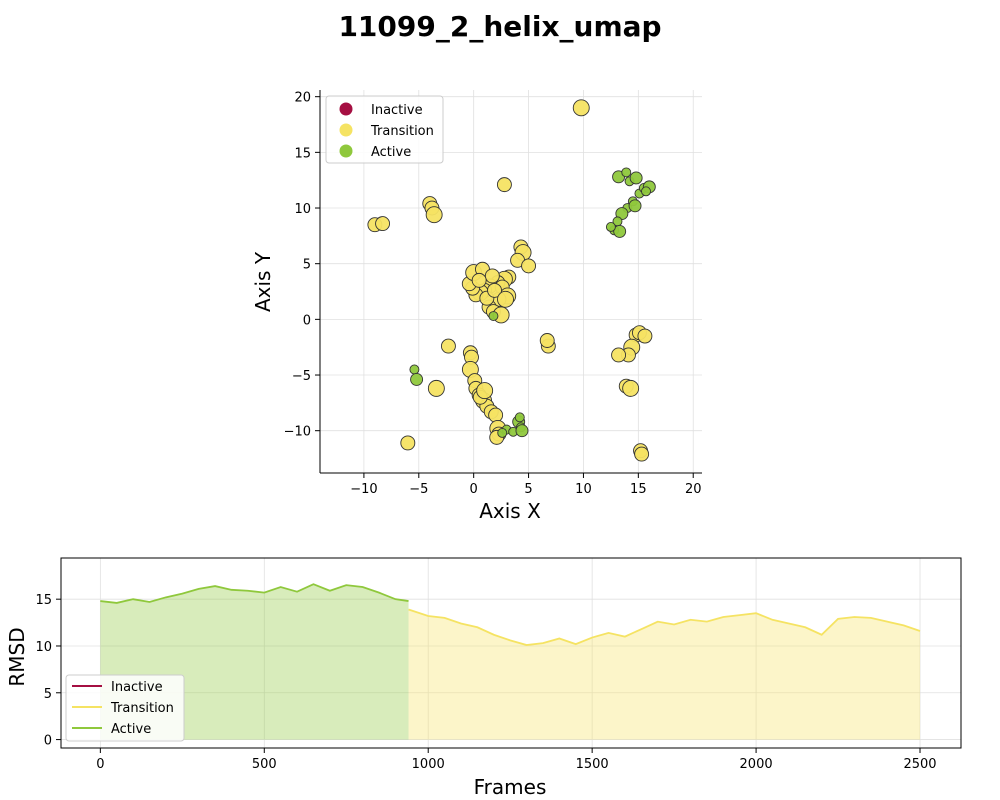  What do you see at coordinates (474, 489) in the screenshot?
I see `scatter-x-tick-label: 0` at bounding box center [474, 489].